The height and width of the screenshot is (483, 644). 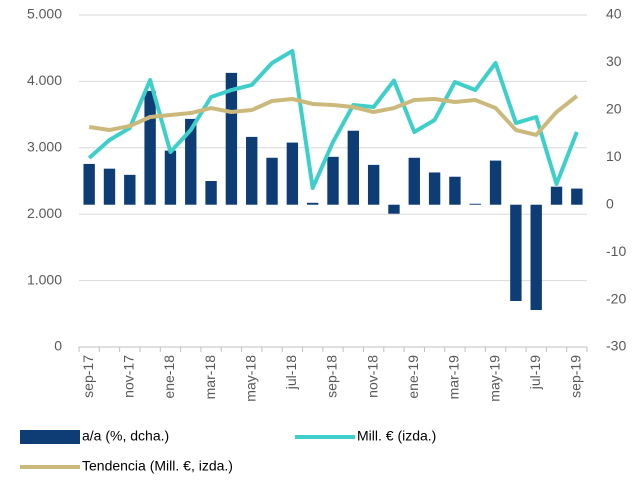 What do you see at coordinates (44, 14) in the screenshot?
I see `y-tick-label: 5.000` at bounding box center [44, 14].